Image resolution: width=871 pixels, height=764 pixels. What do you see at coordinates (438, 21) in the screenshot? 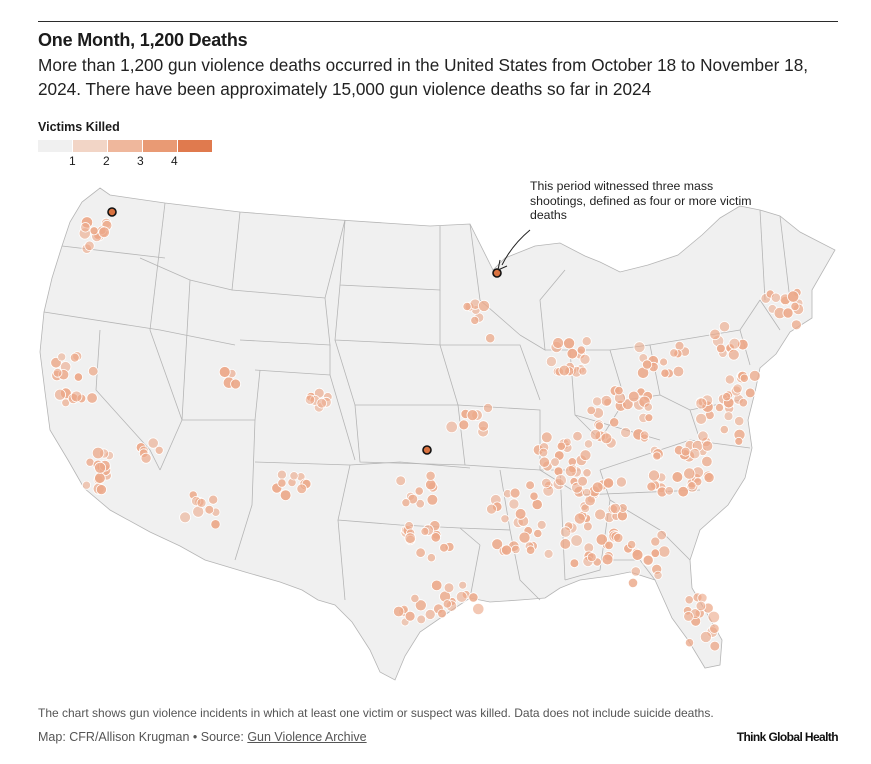
I see `top-rule` at bounding box center [438, 21].